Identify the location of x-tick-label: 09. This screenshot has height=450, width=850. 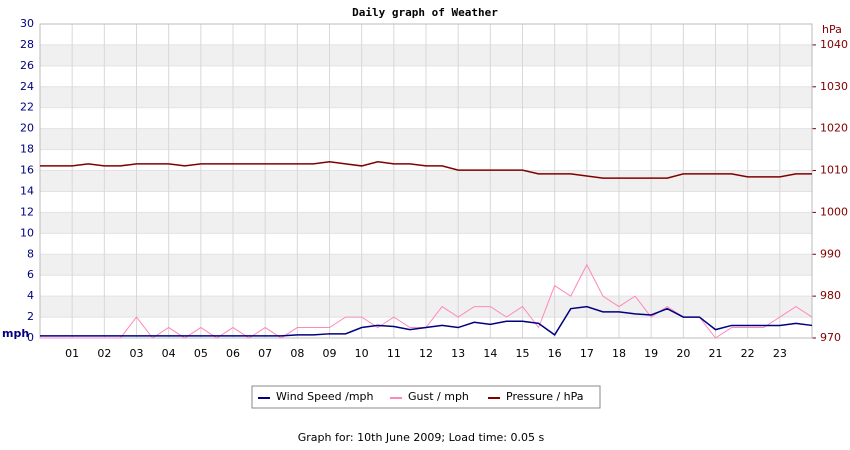
(330, 353).